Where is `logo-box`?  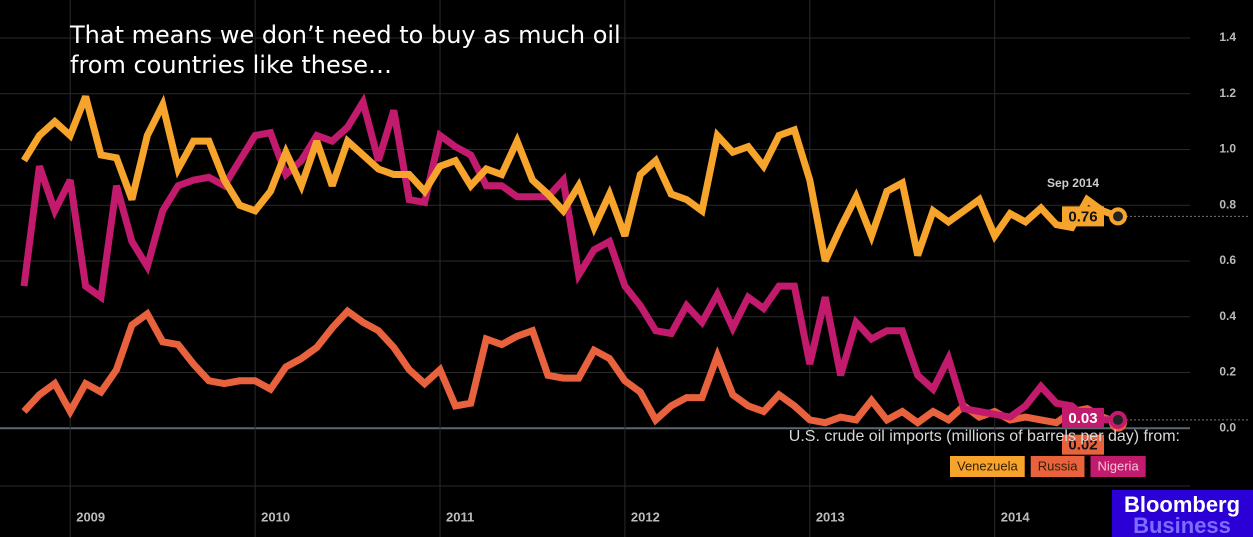 logo-box is located at coordinates (1182, 513).